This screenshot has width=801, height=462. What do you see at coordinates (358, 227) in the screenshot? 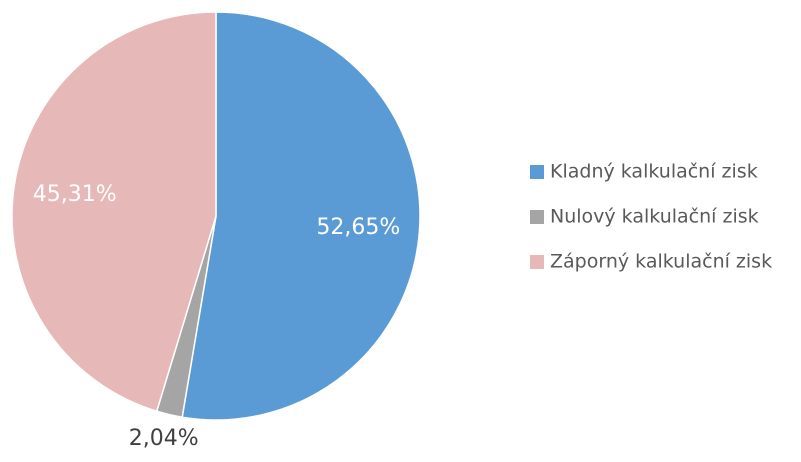
I see `data-label: 52,65%` at bounding box center [358, 227].